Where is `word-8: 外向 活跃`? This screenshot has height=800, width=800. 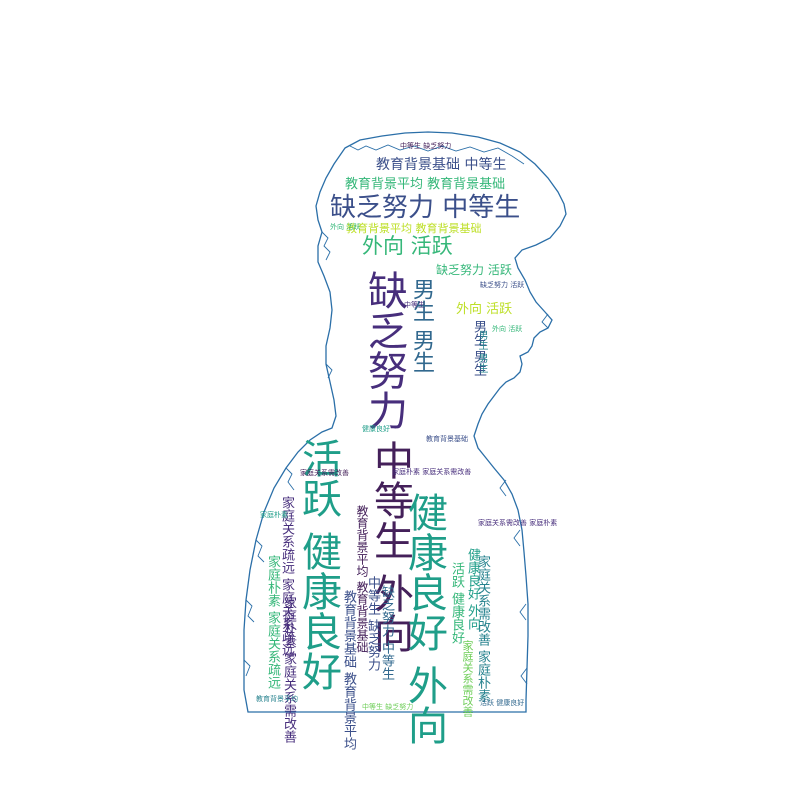
word-8: 外向 活跃 is located at coordinates (484, 309).